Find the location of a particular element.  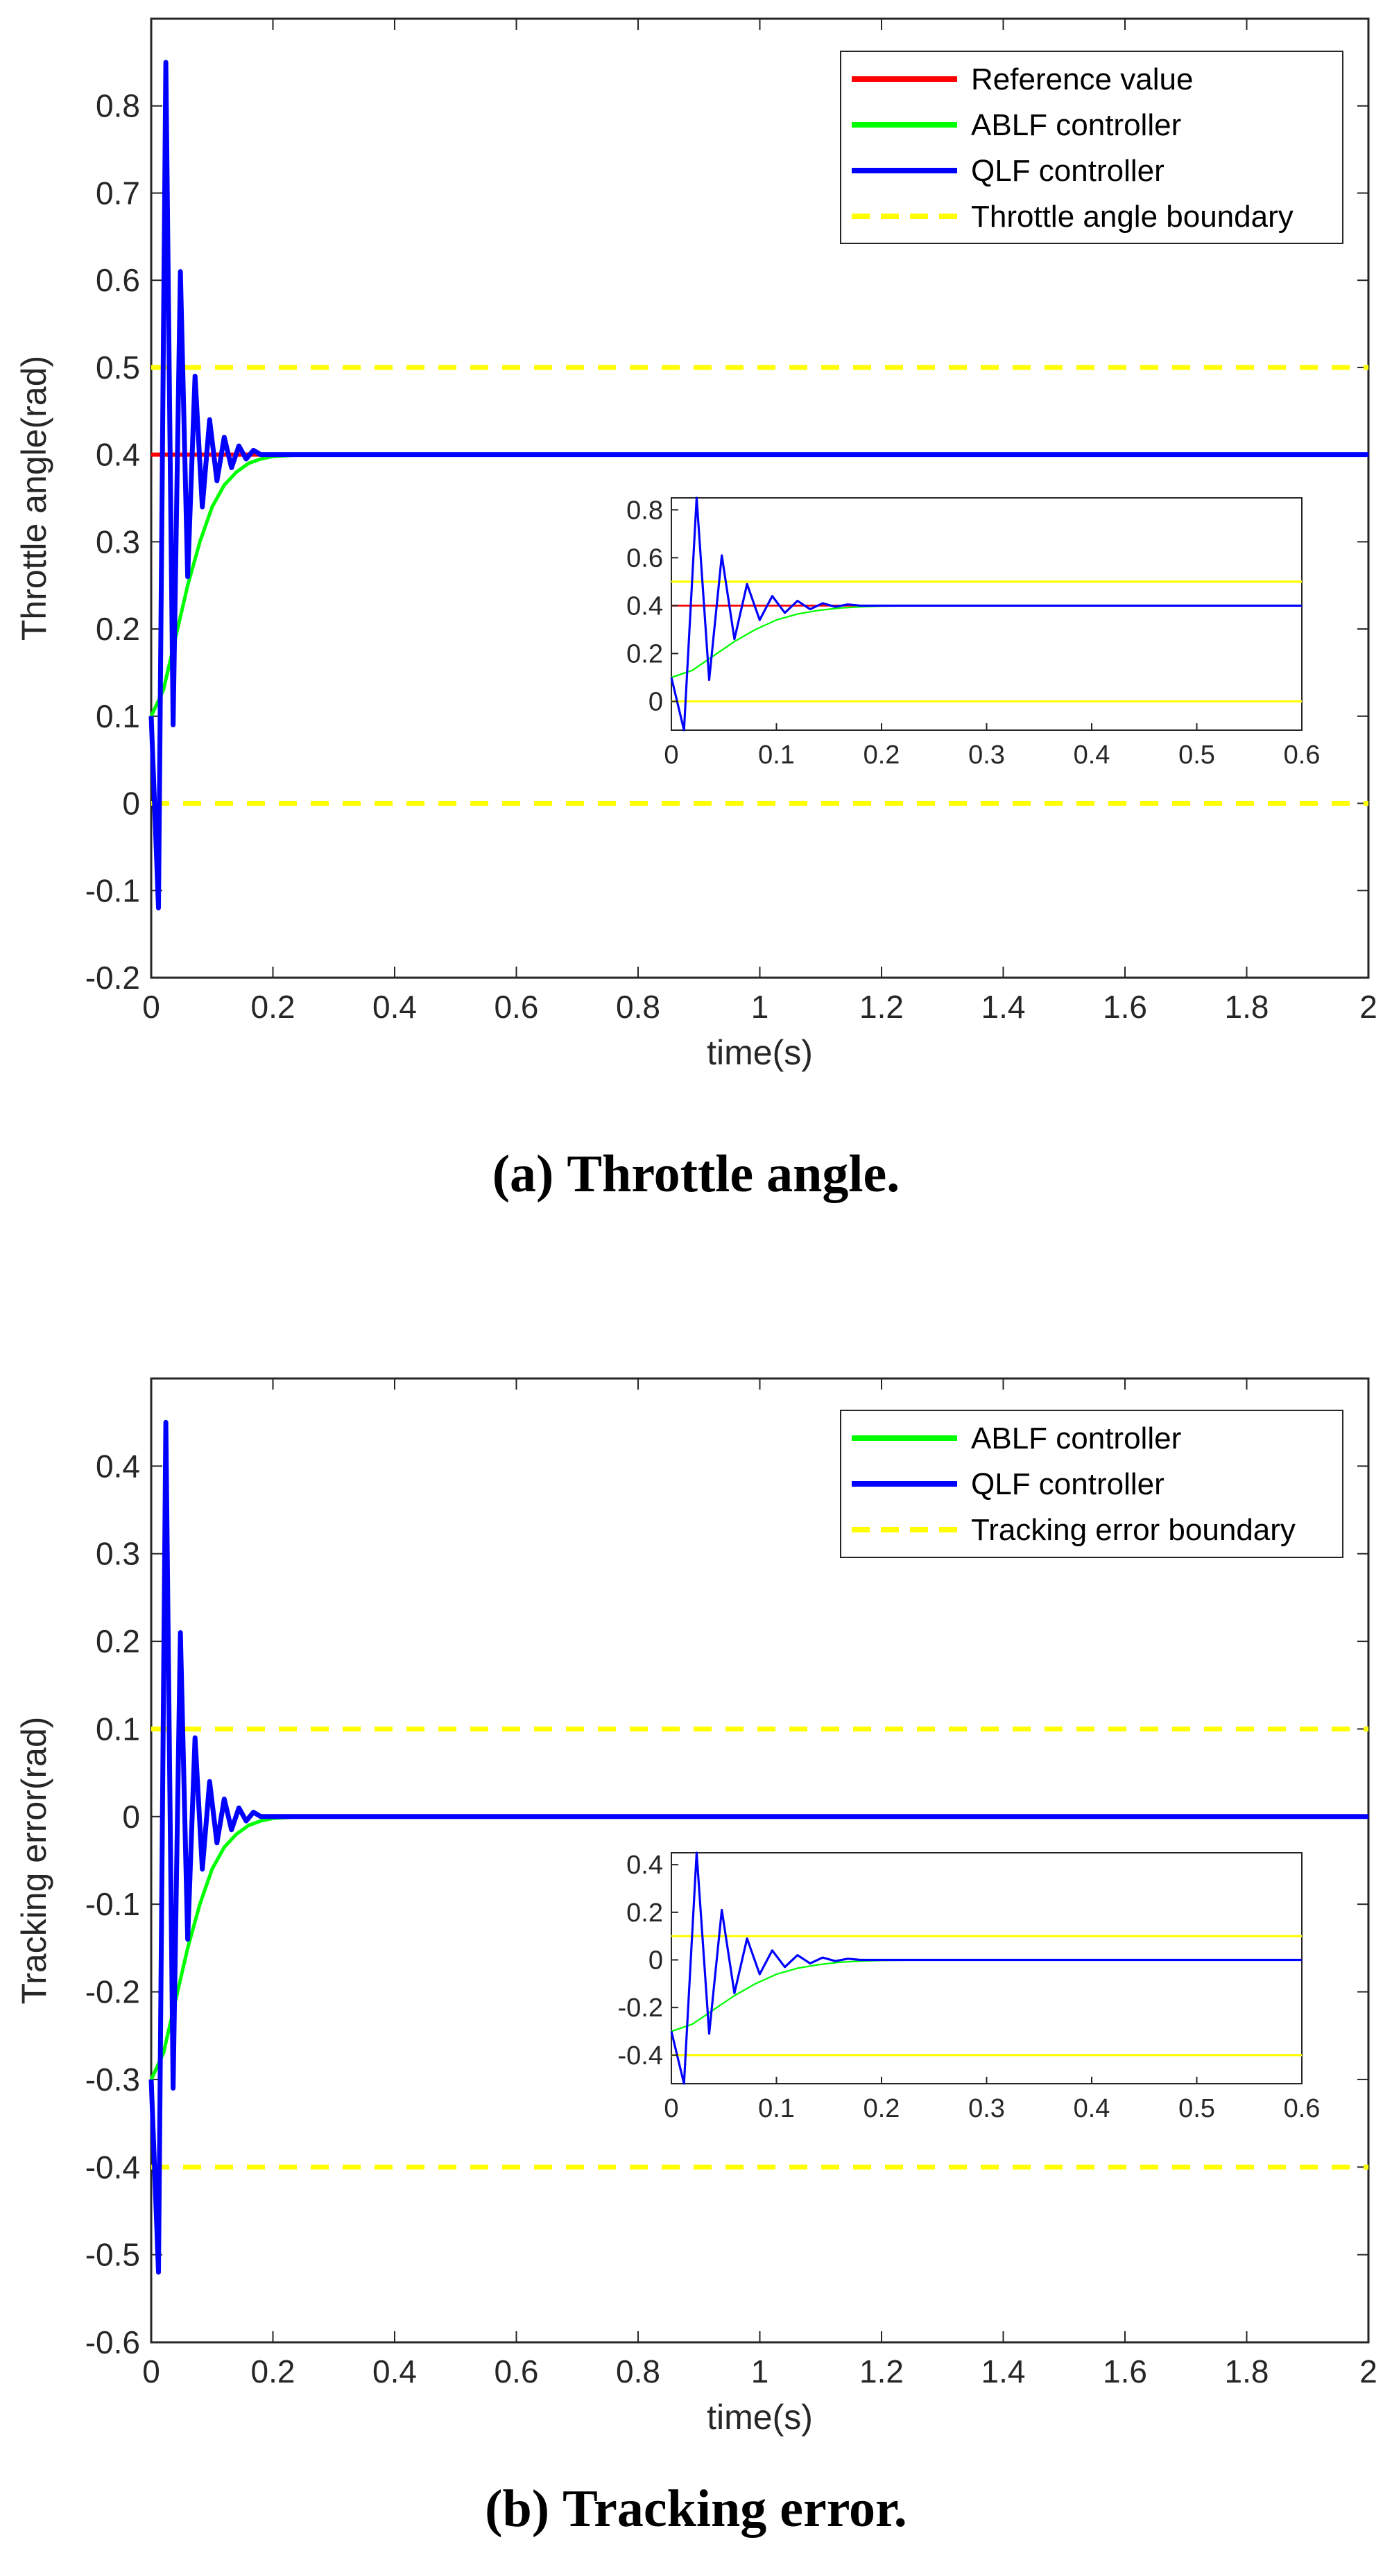

caption-a: (a) Throttle angle. is located at coordinates (696, 1174).